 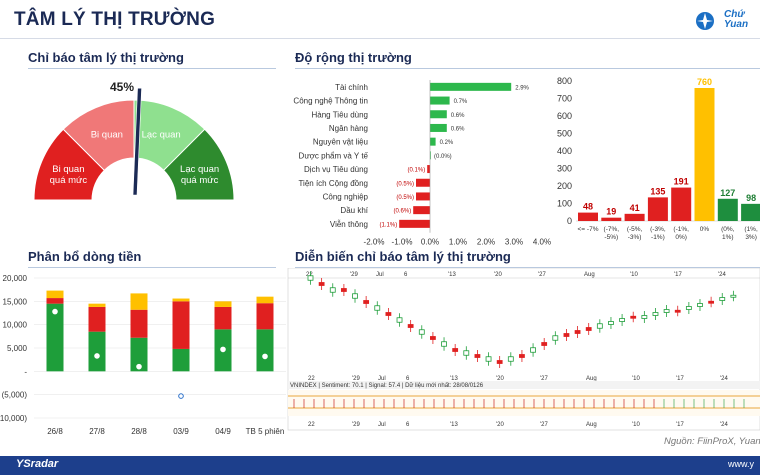 What do you see at coordinates (636, 425) in the screenshot?
I see `bottom-tick-label: '10` at bounding box center [636, 425].